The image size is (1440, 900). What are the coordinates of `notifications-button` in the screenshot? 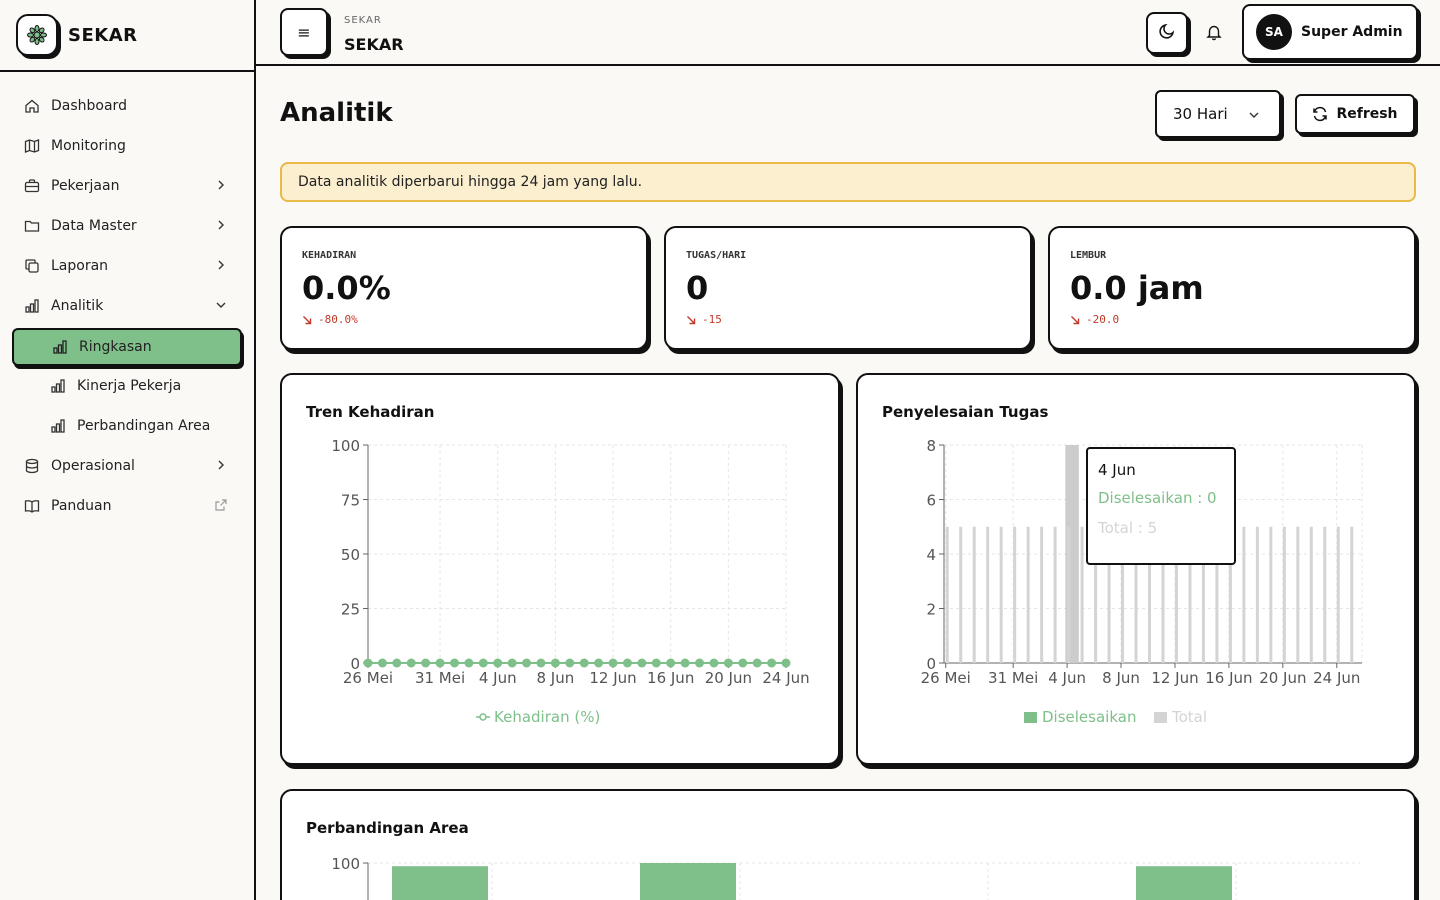 It's located at (1214, 34).